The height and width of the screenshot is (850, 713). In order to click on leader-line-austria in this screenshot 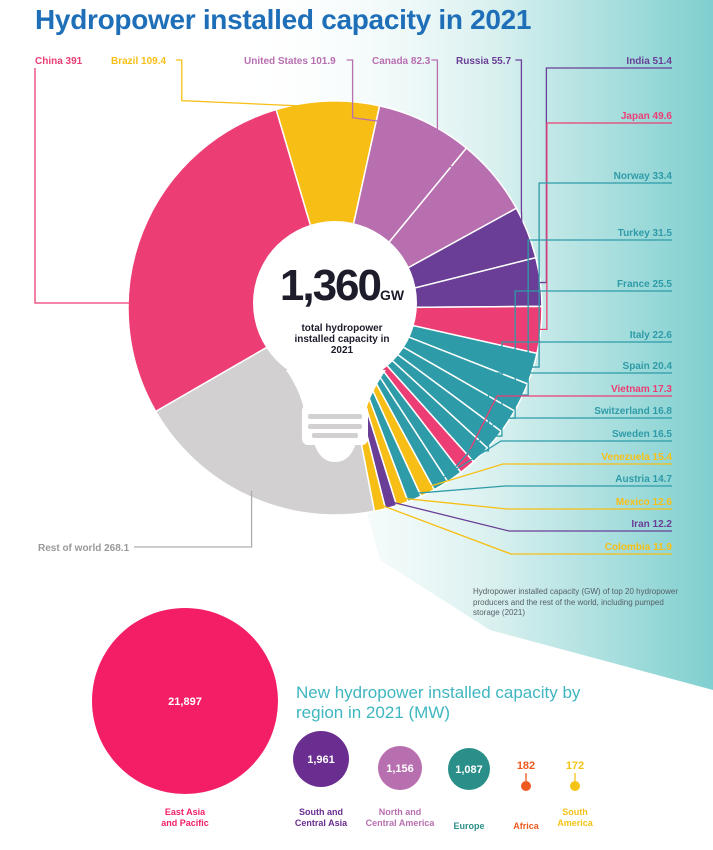, I will do `click(542, 490)`.